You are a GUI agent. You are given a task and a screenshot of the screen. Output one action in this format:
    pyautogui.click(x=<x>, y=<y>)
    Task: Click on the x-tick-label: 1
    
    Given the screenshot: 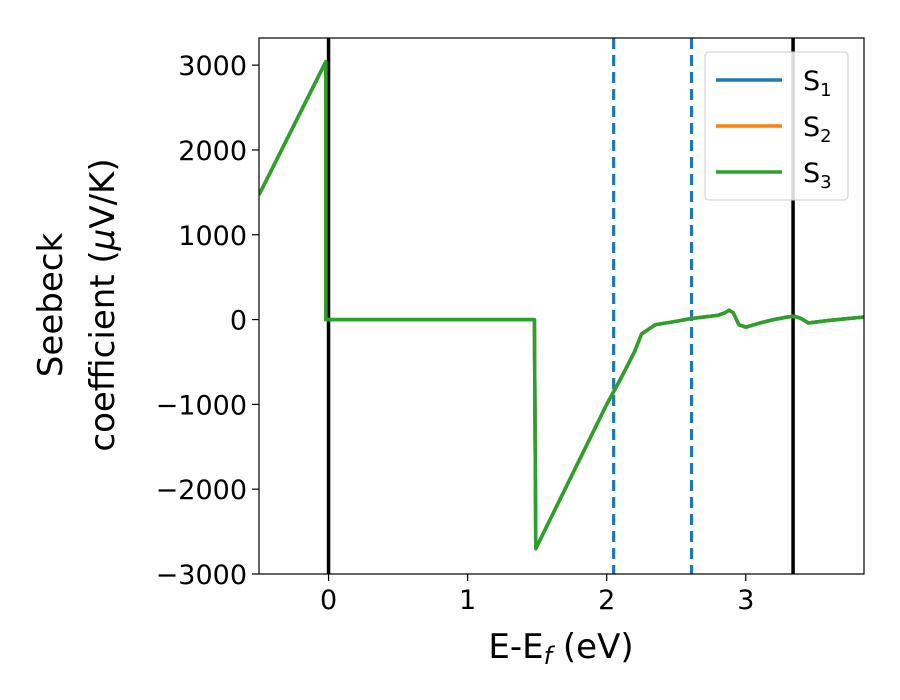 What is the action you would take?
    pyautogui.click(x=467, y=600)
    